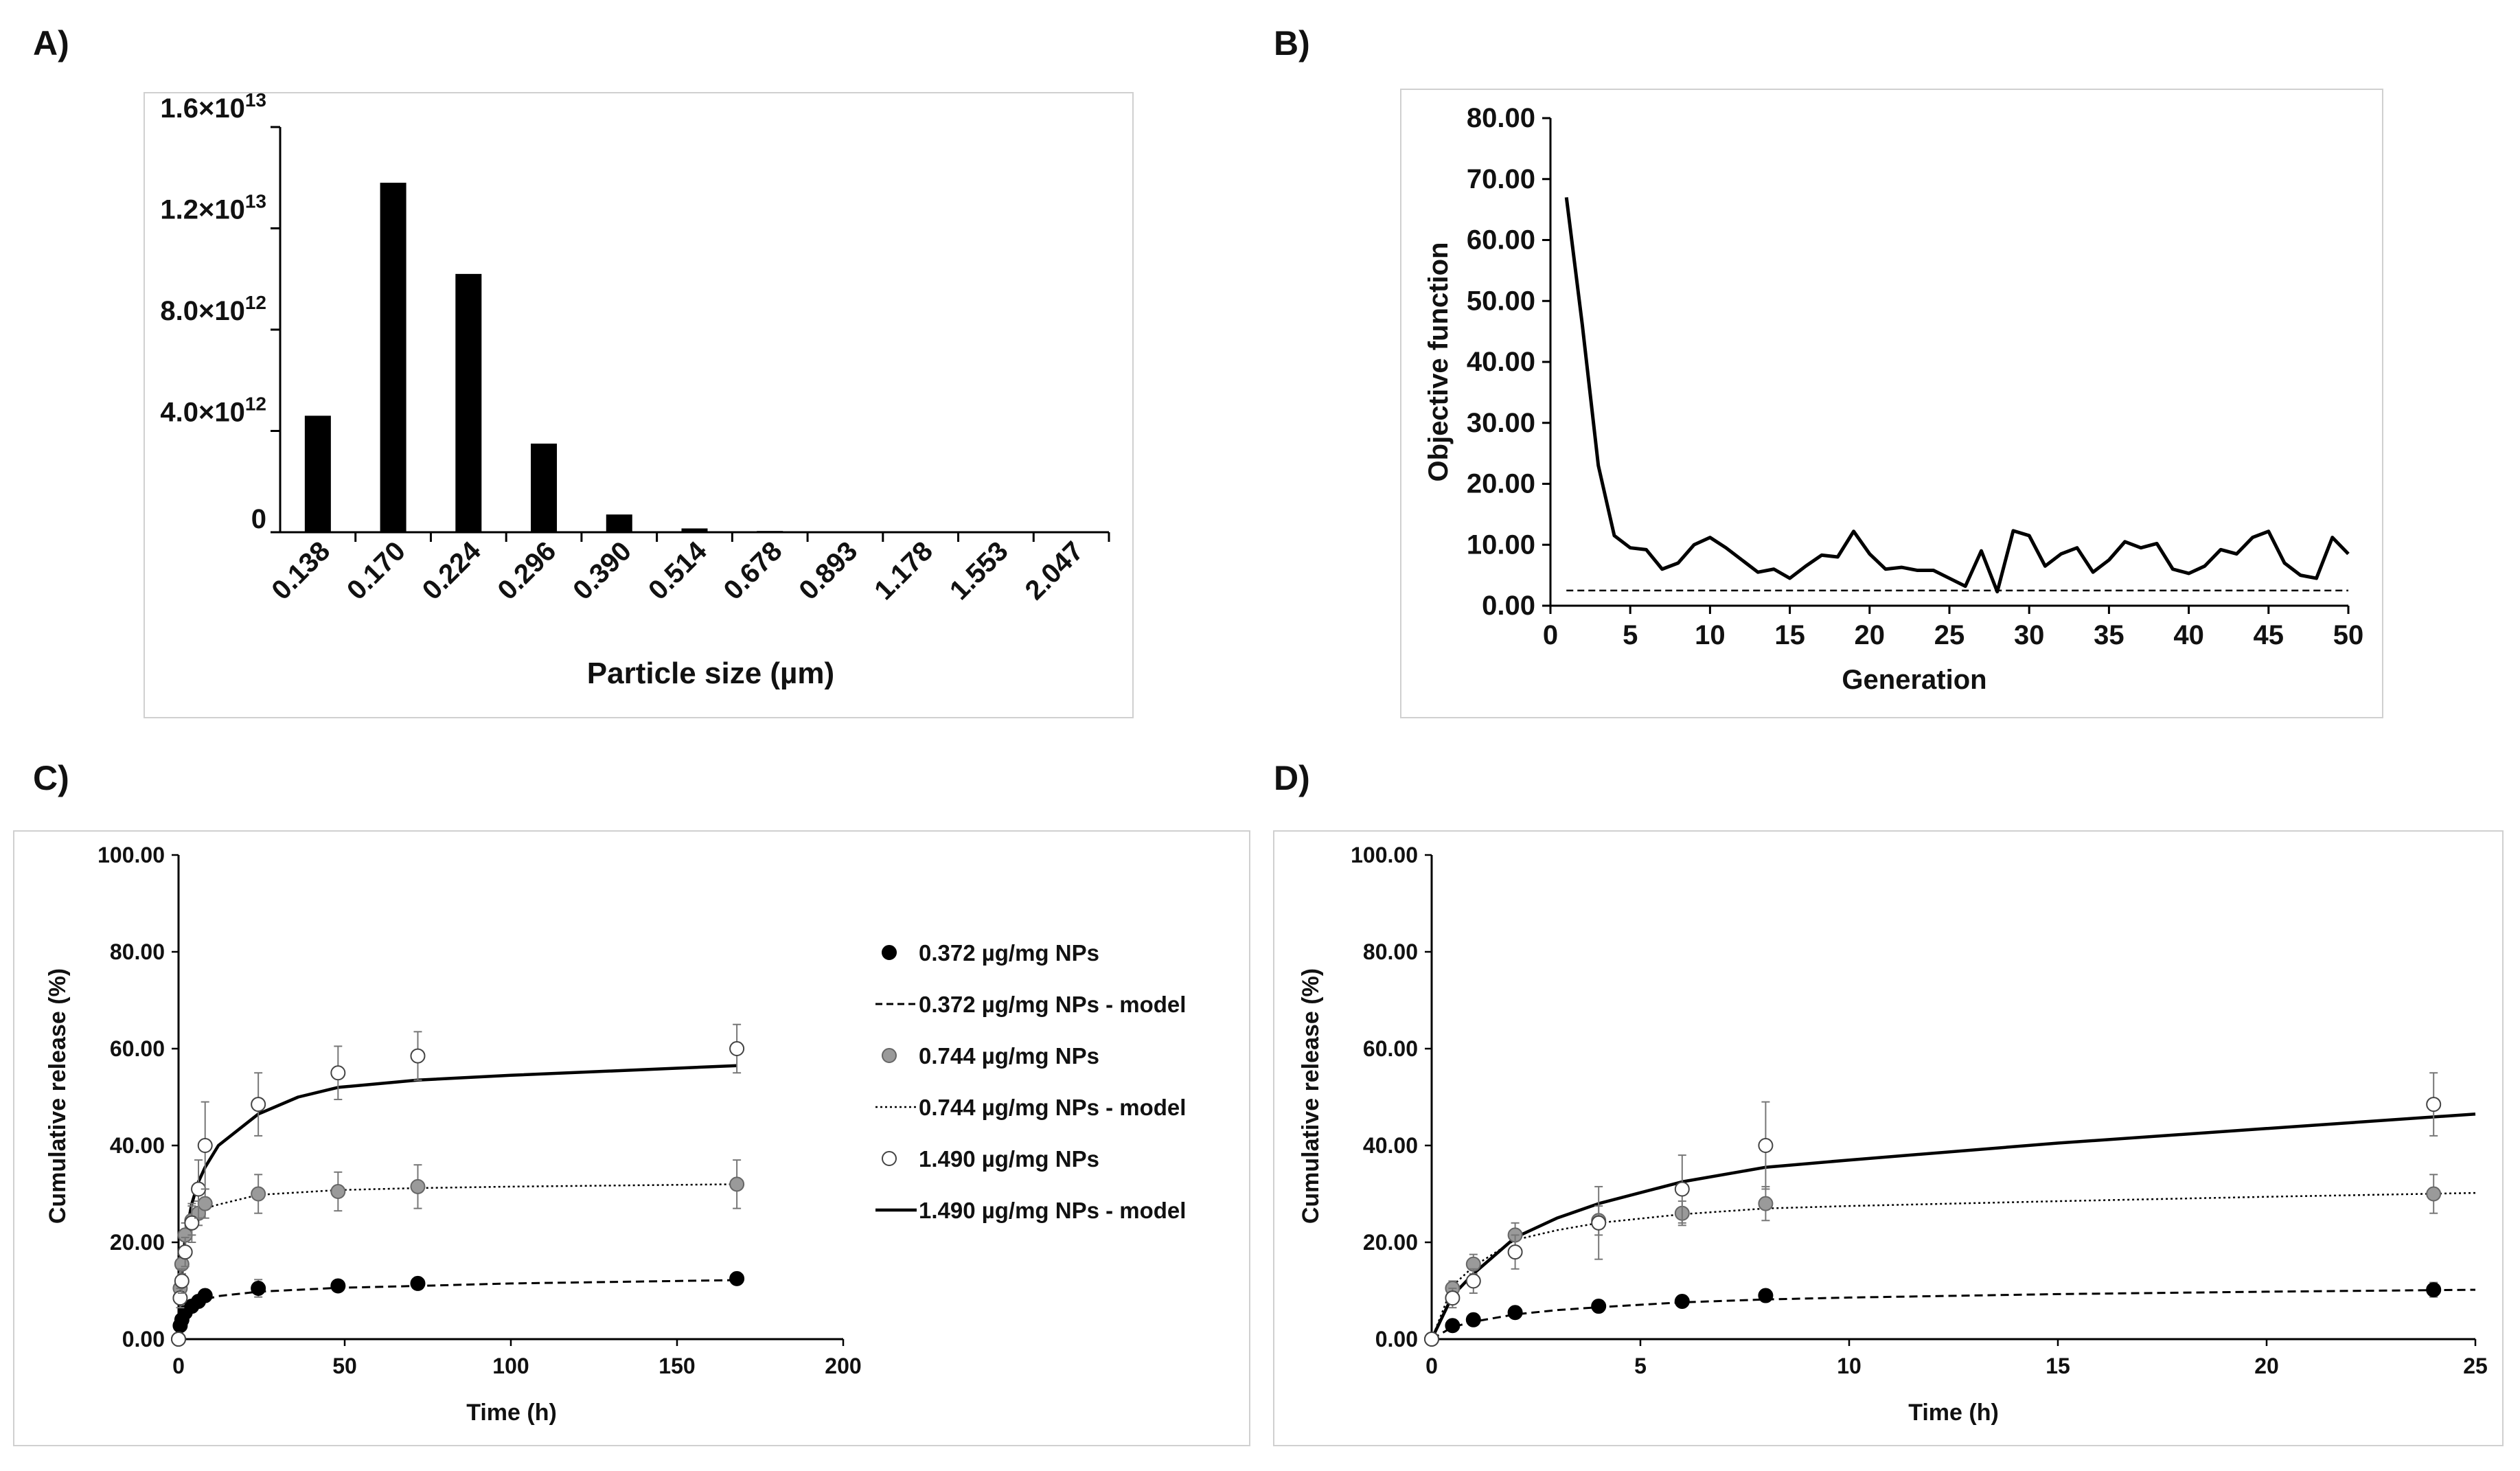 This screenshot has width=2520, height=1471. What do you see at coordinates (213, 309) in the screenshot?
I see `chart-a-y-tick-label: 8.0×10¹²` at bounding box center [213, 309].